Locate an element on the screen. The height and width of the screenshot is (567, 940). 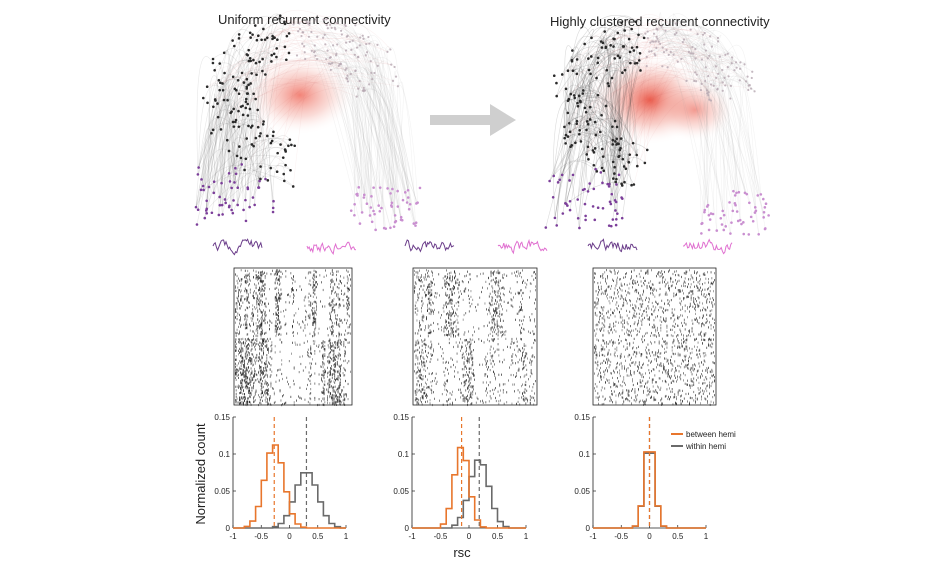
x-axis-label: rsc is located at coordinates (462, 552).